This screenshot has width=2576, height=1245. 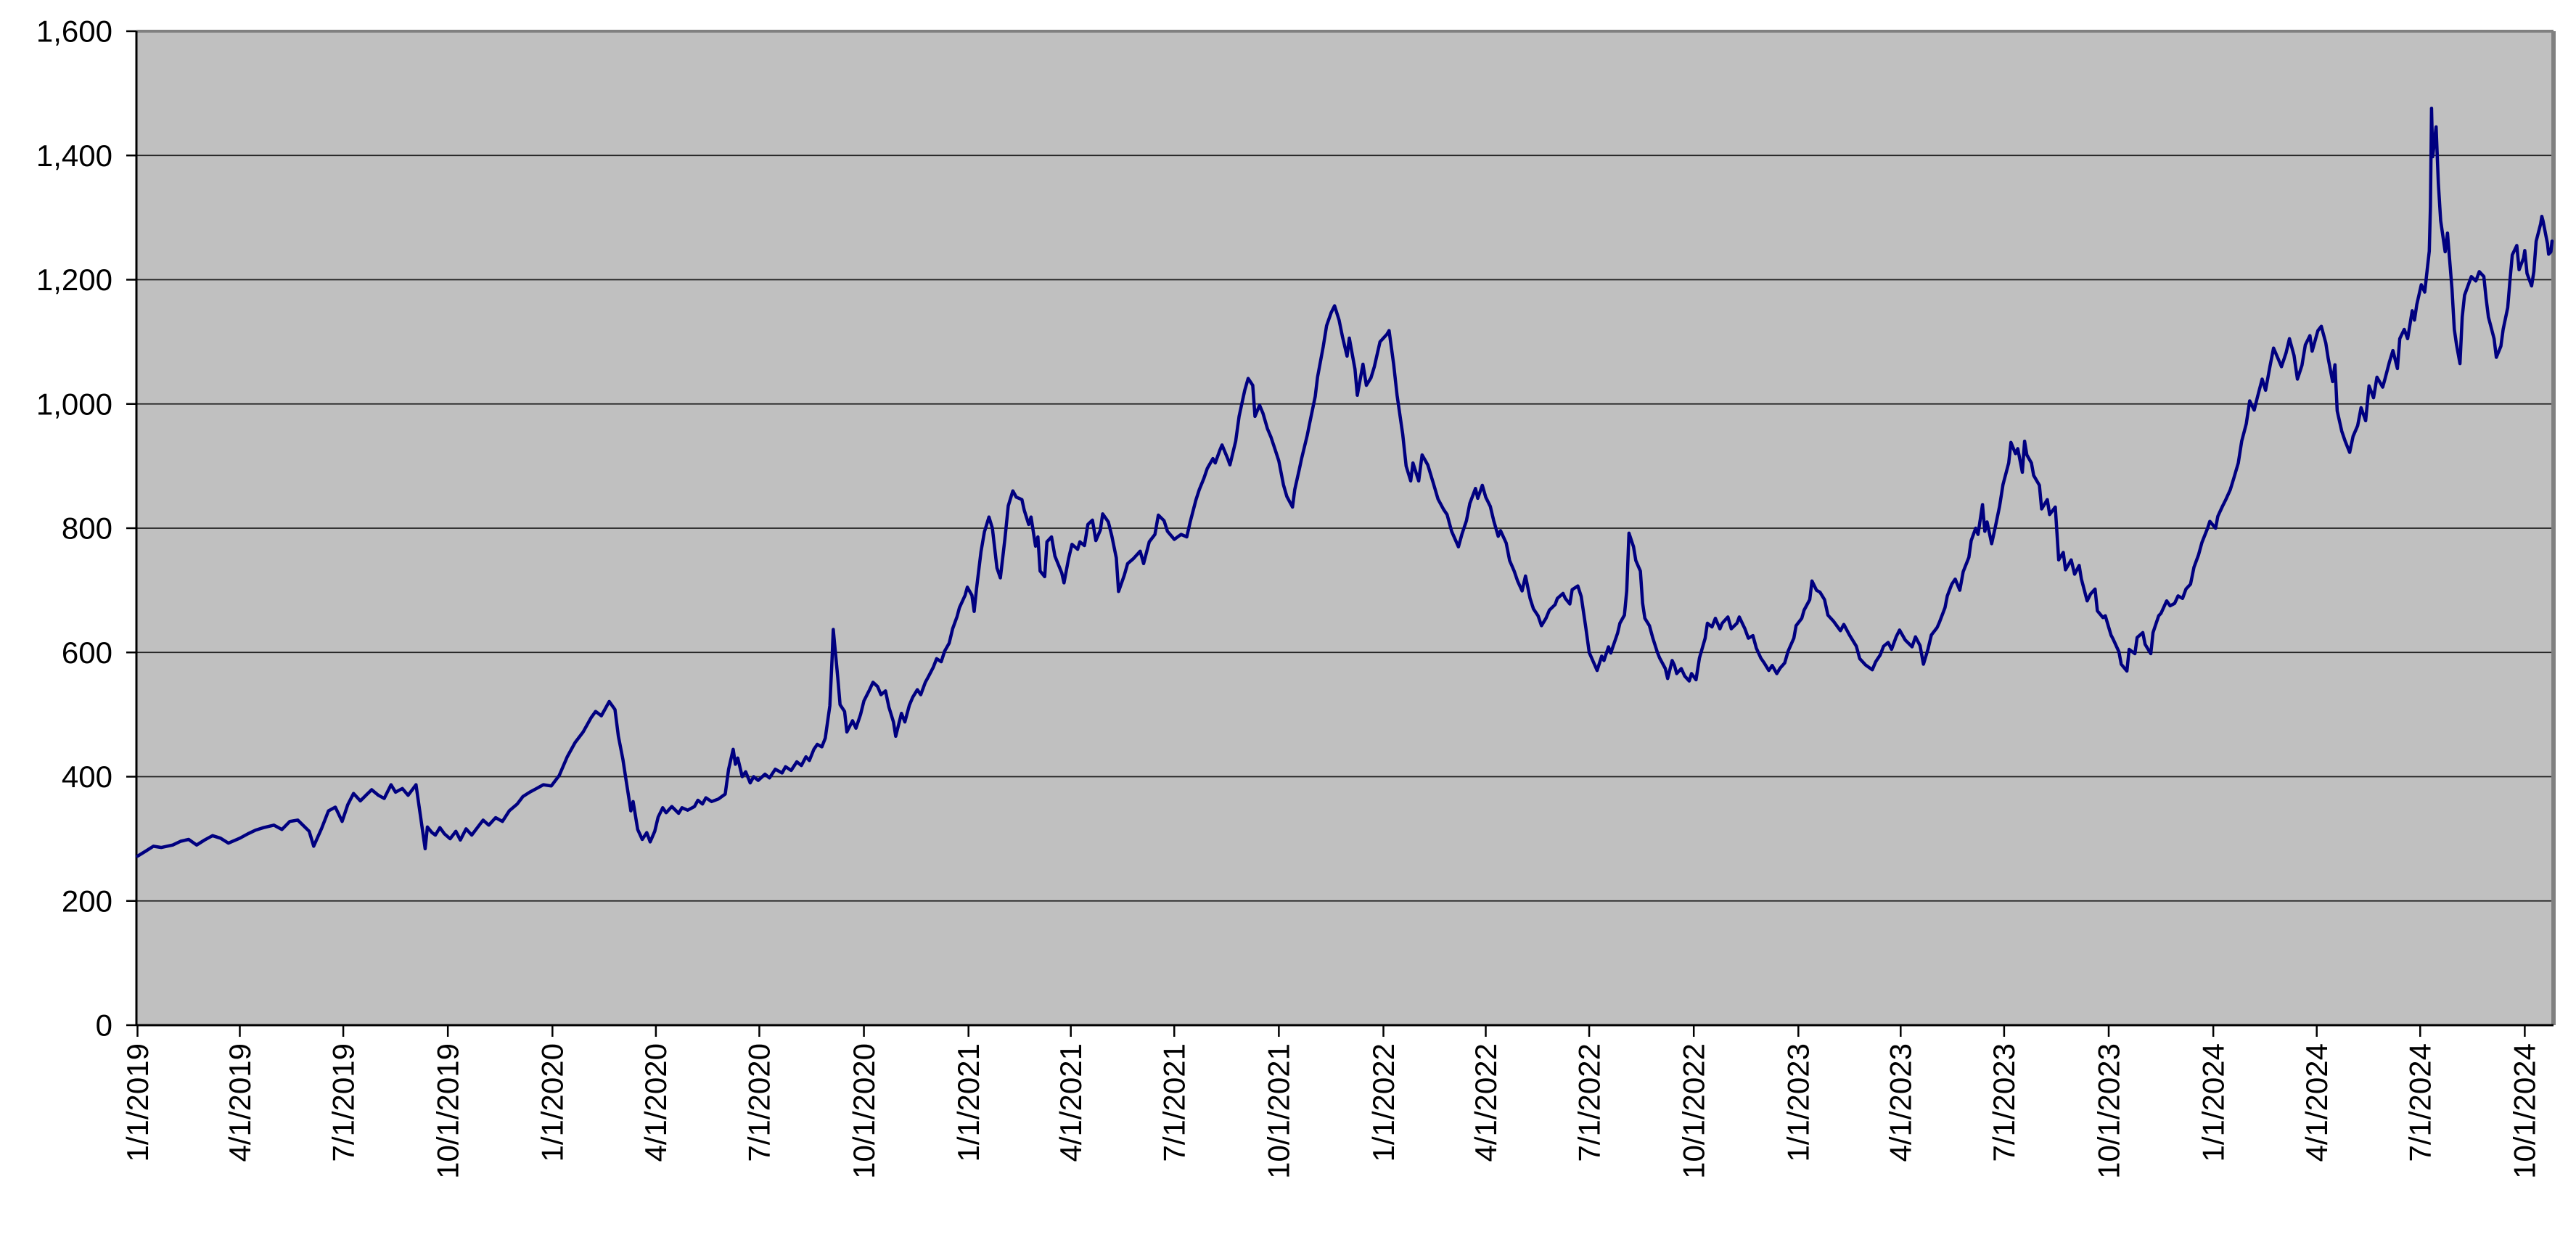 I want to click on x-axis-tick-label: 1/1/2021, so click(x=968, y=1102).